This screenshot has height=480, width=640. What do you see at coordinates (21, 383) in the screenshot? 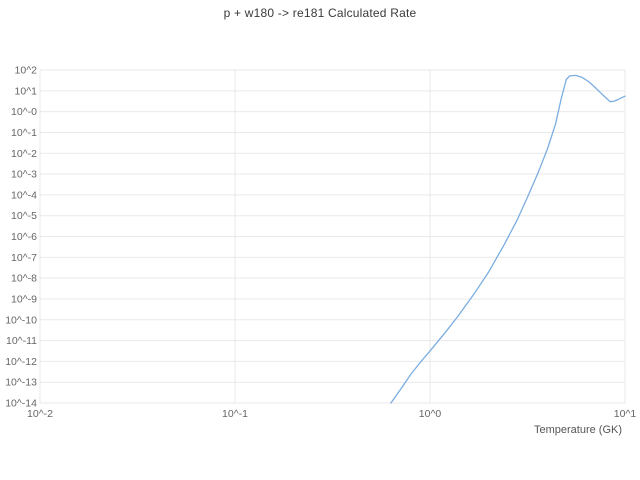
I see `y-tick-label: 10^-13` at bounding box center [21, 383].